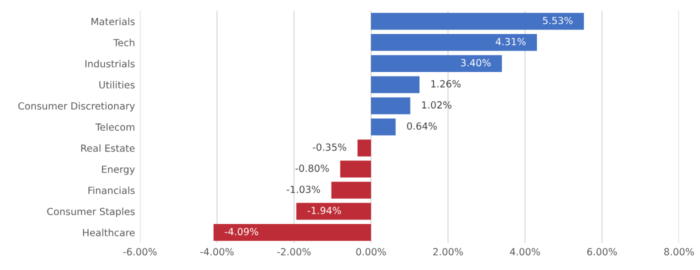  What do you see at coordinates (329, 147) in the screenshot?
I see `data-label: -0.35%` at bounding box center [329, 147].